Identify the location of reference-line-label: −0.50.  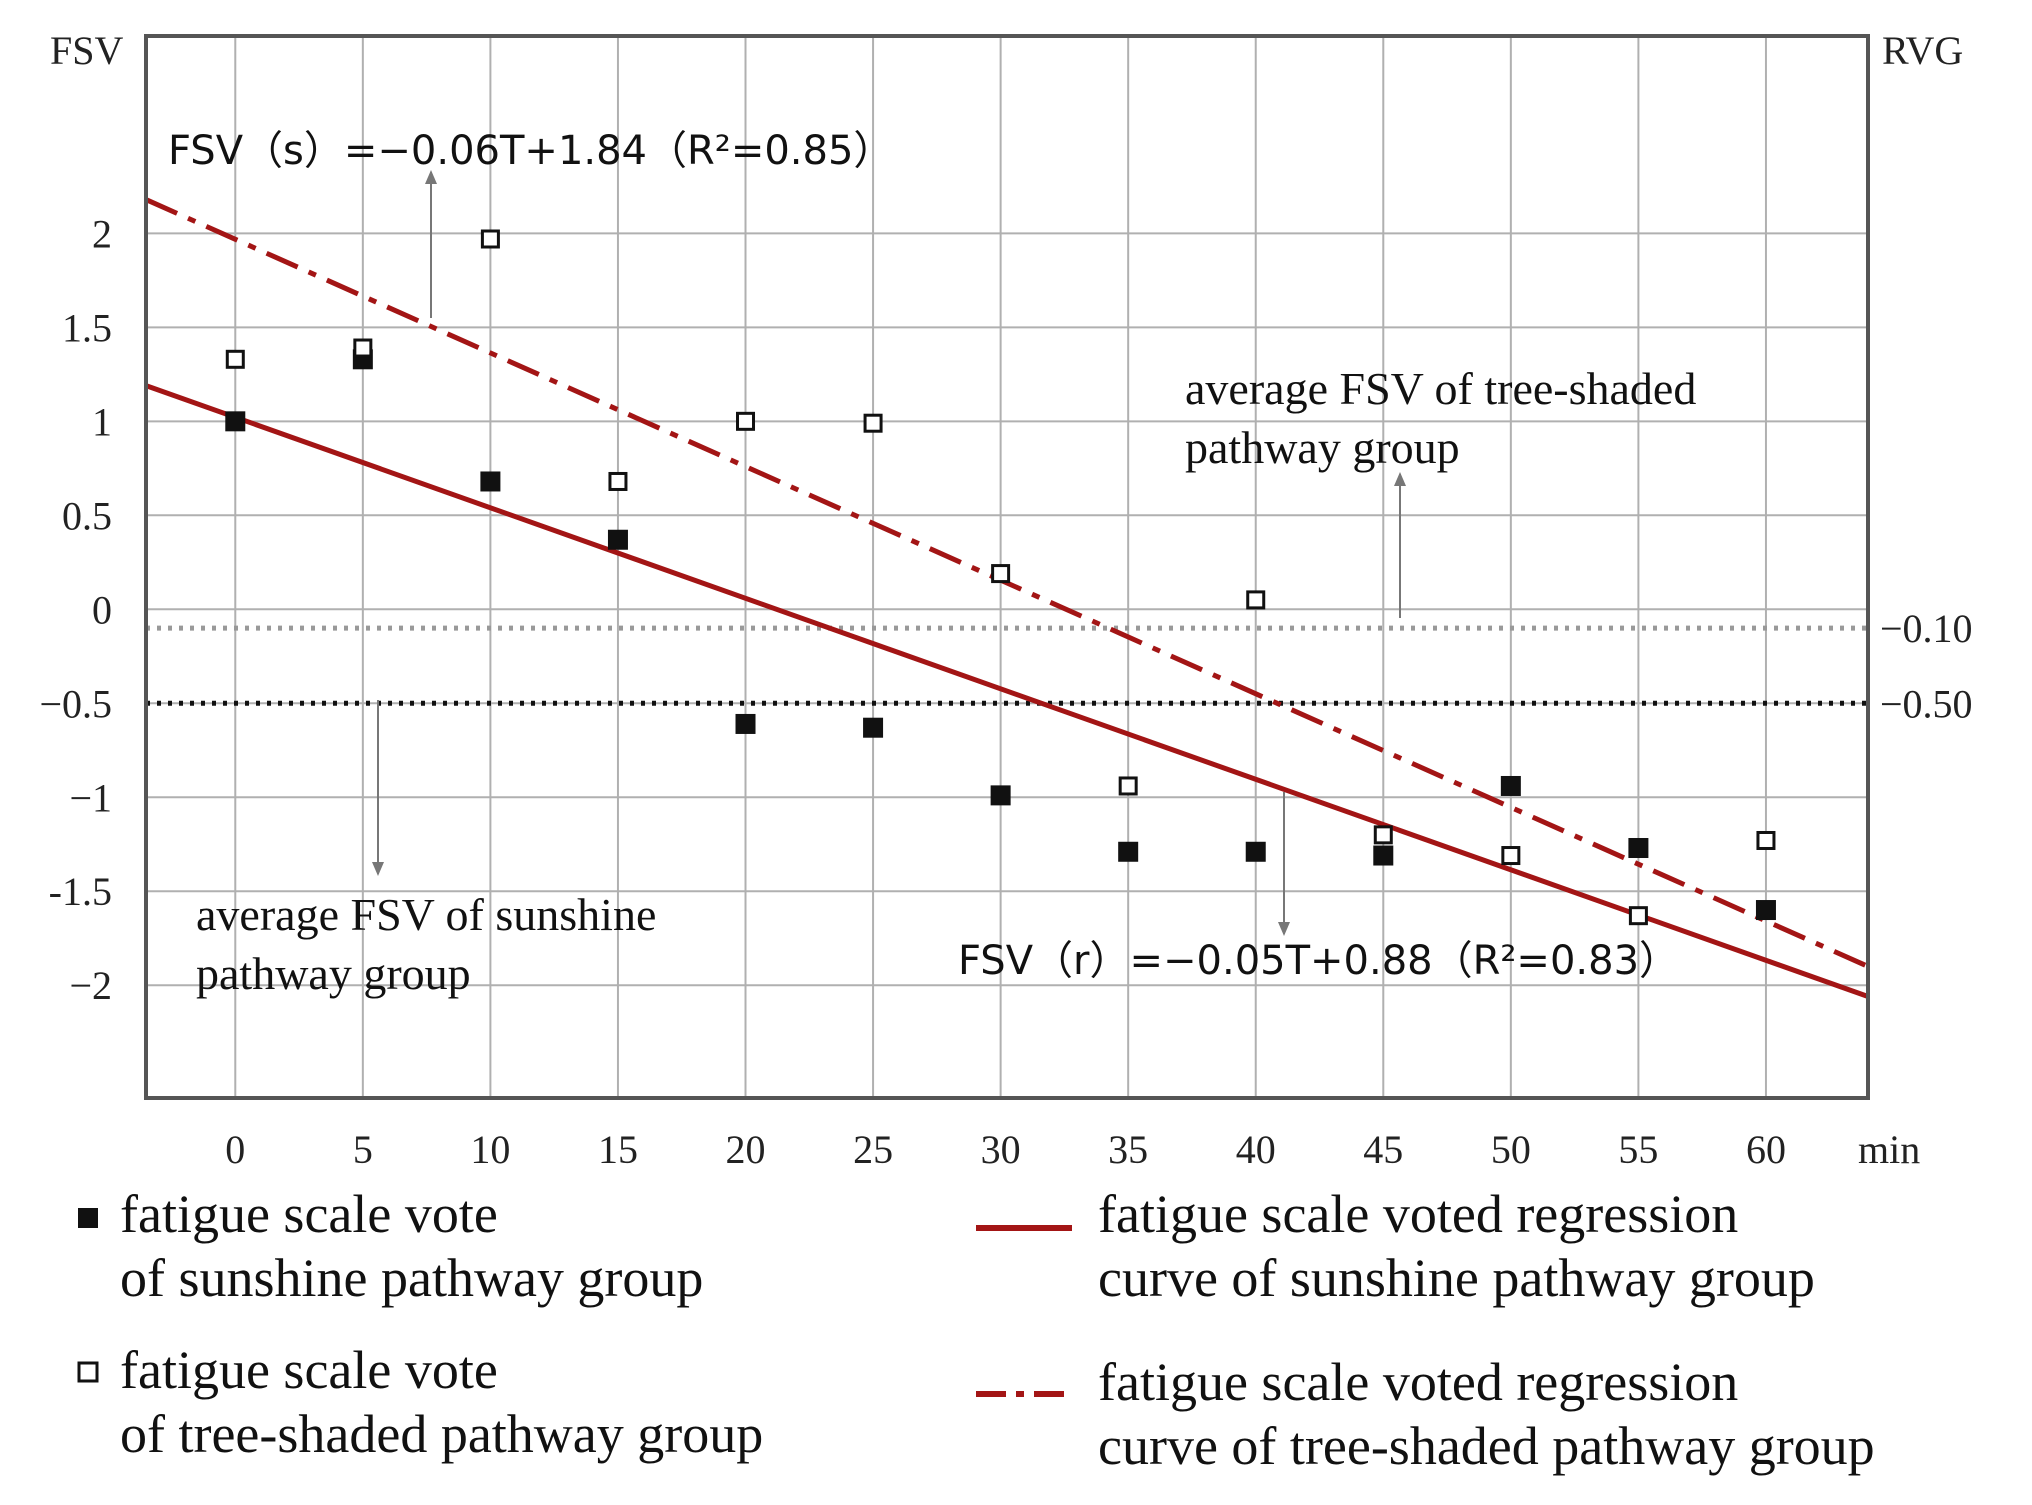
(1926, 703).